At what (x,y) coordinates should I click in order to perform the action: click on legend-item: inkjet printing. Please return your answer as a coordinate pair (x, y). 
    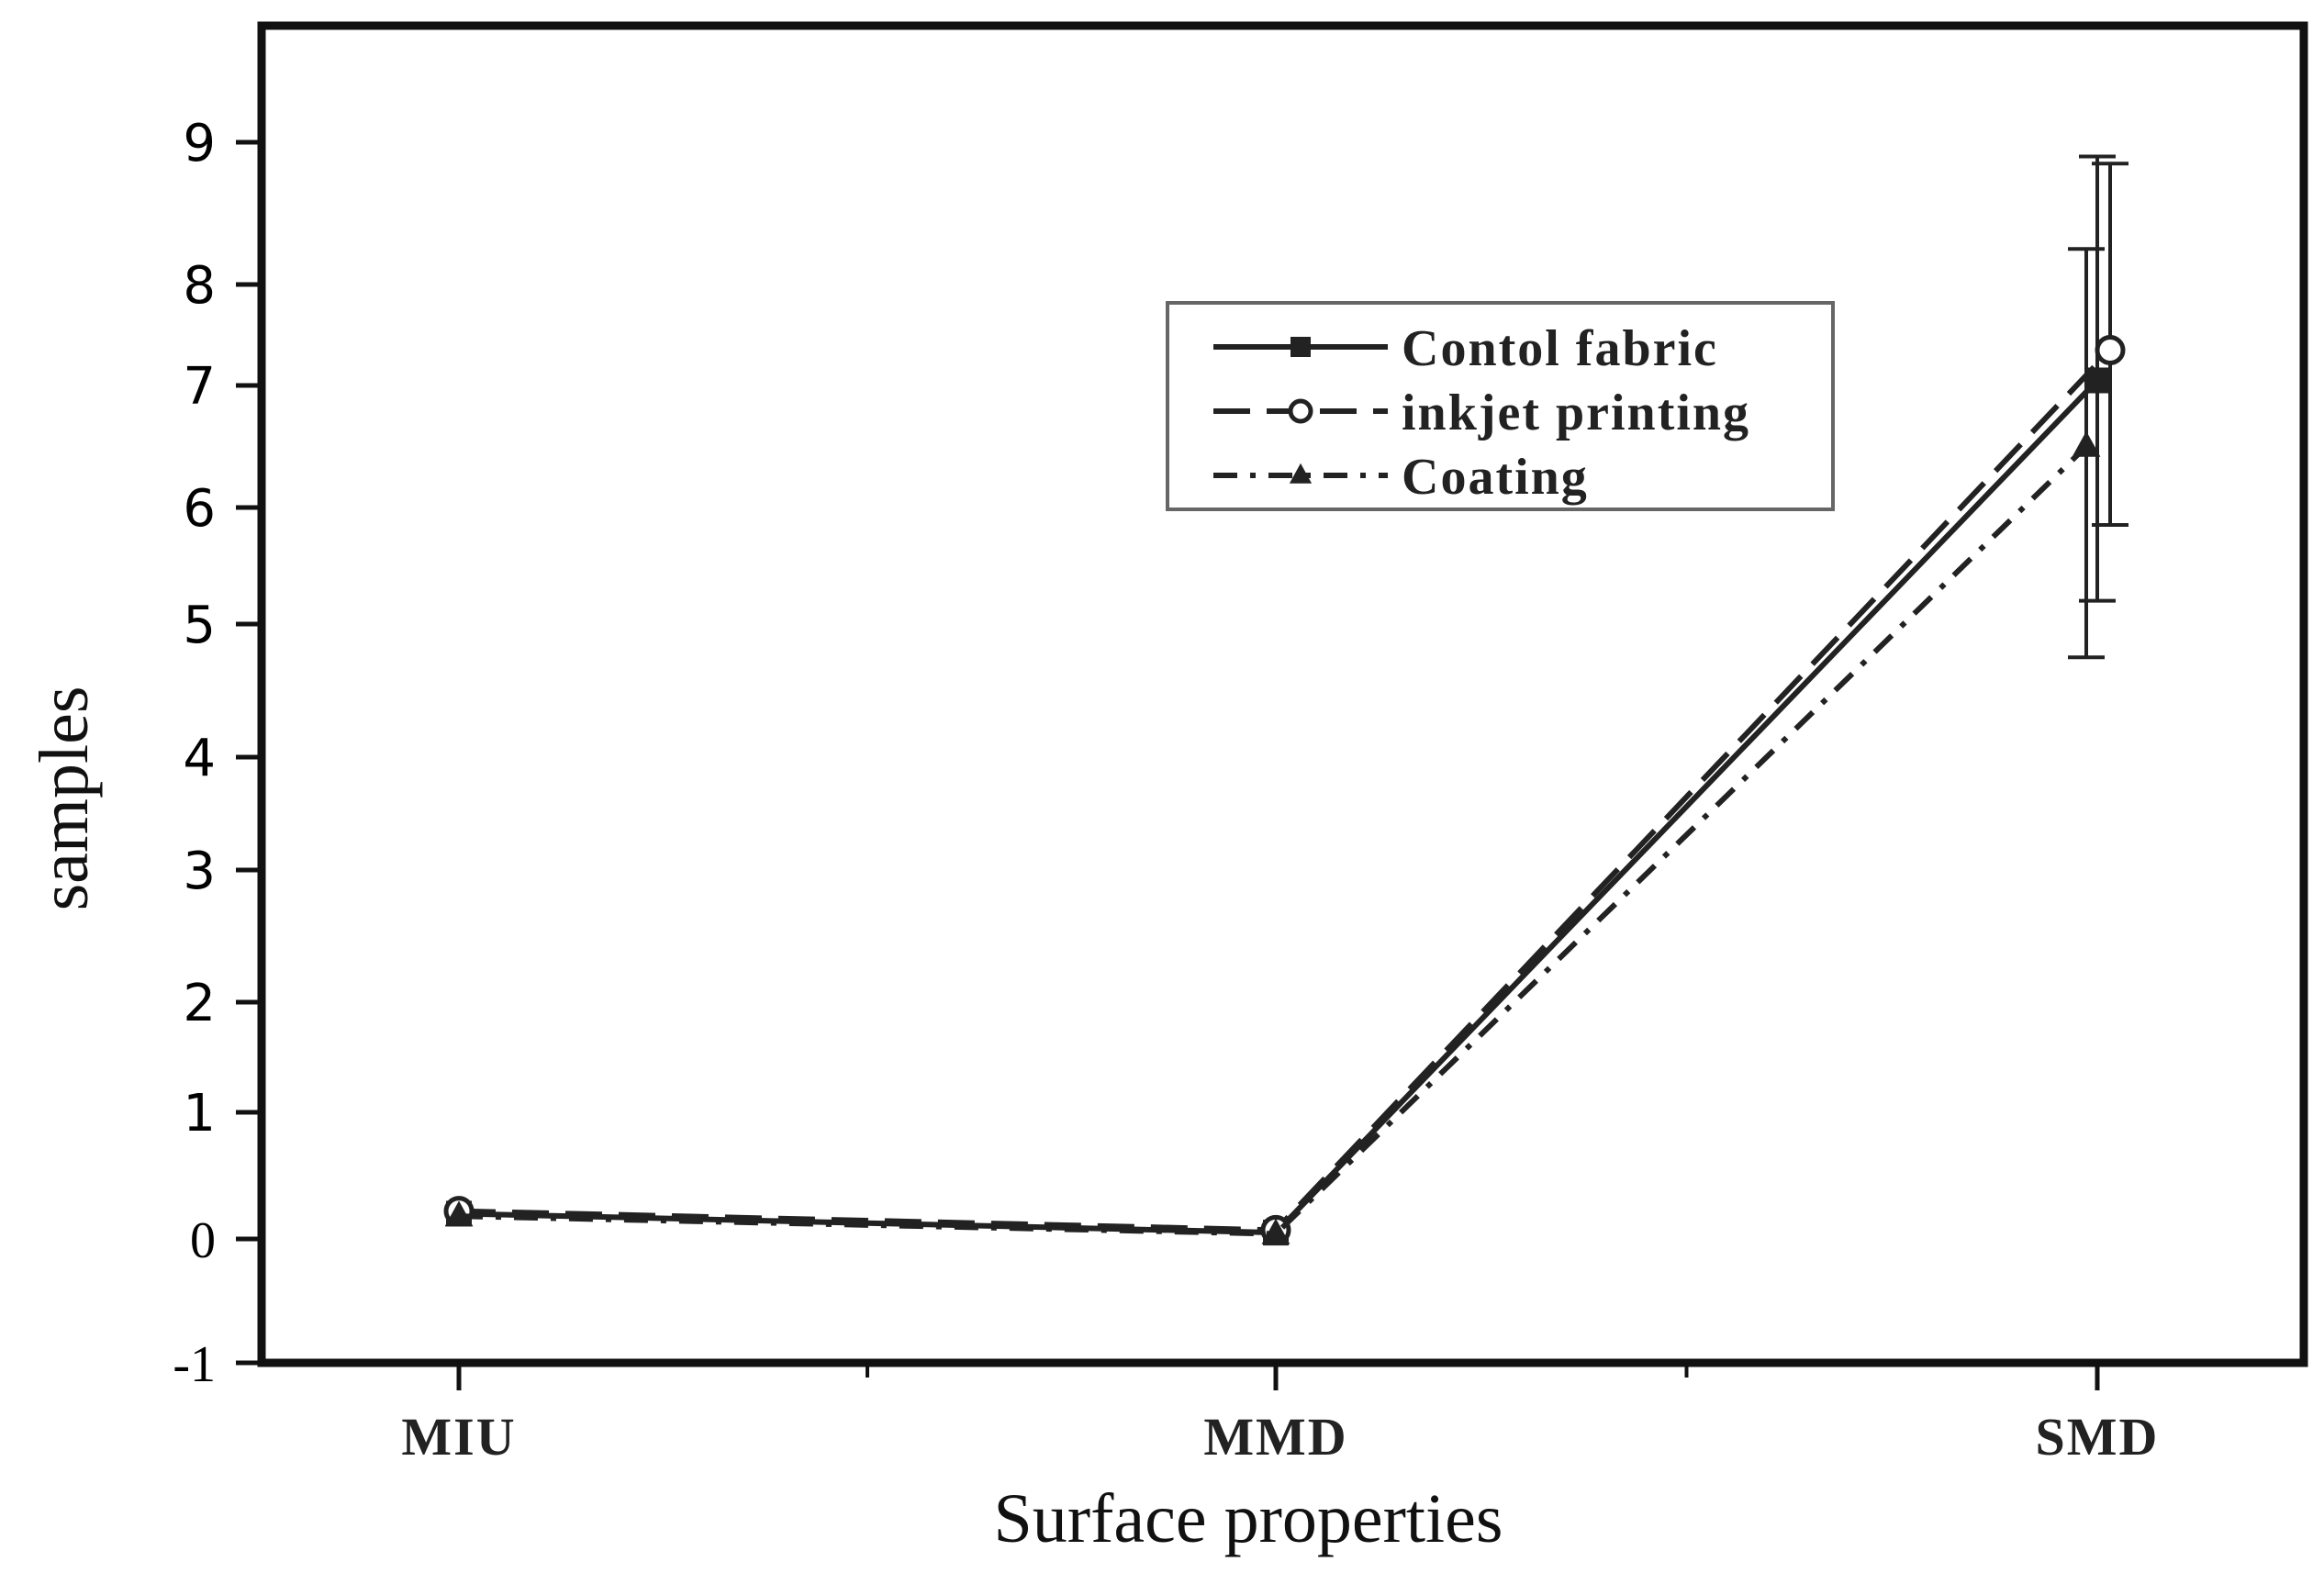
    Looking at the image, I should click on (1481, 413).